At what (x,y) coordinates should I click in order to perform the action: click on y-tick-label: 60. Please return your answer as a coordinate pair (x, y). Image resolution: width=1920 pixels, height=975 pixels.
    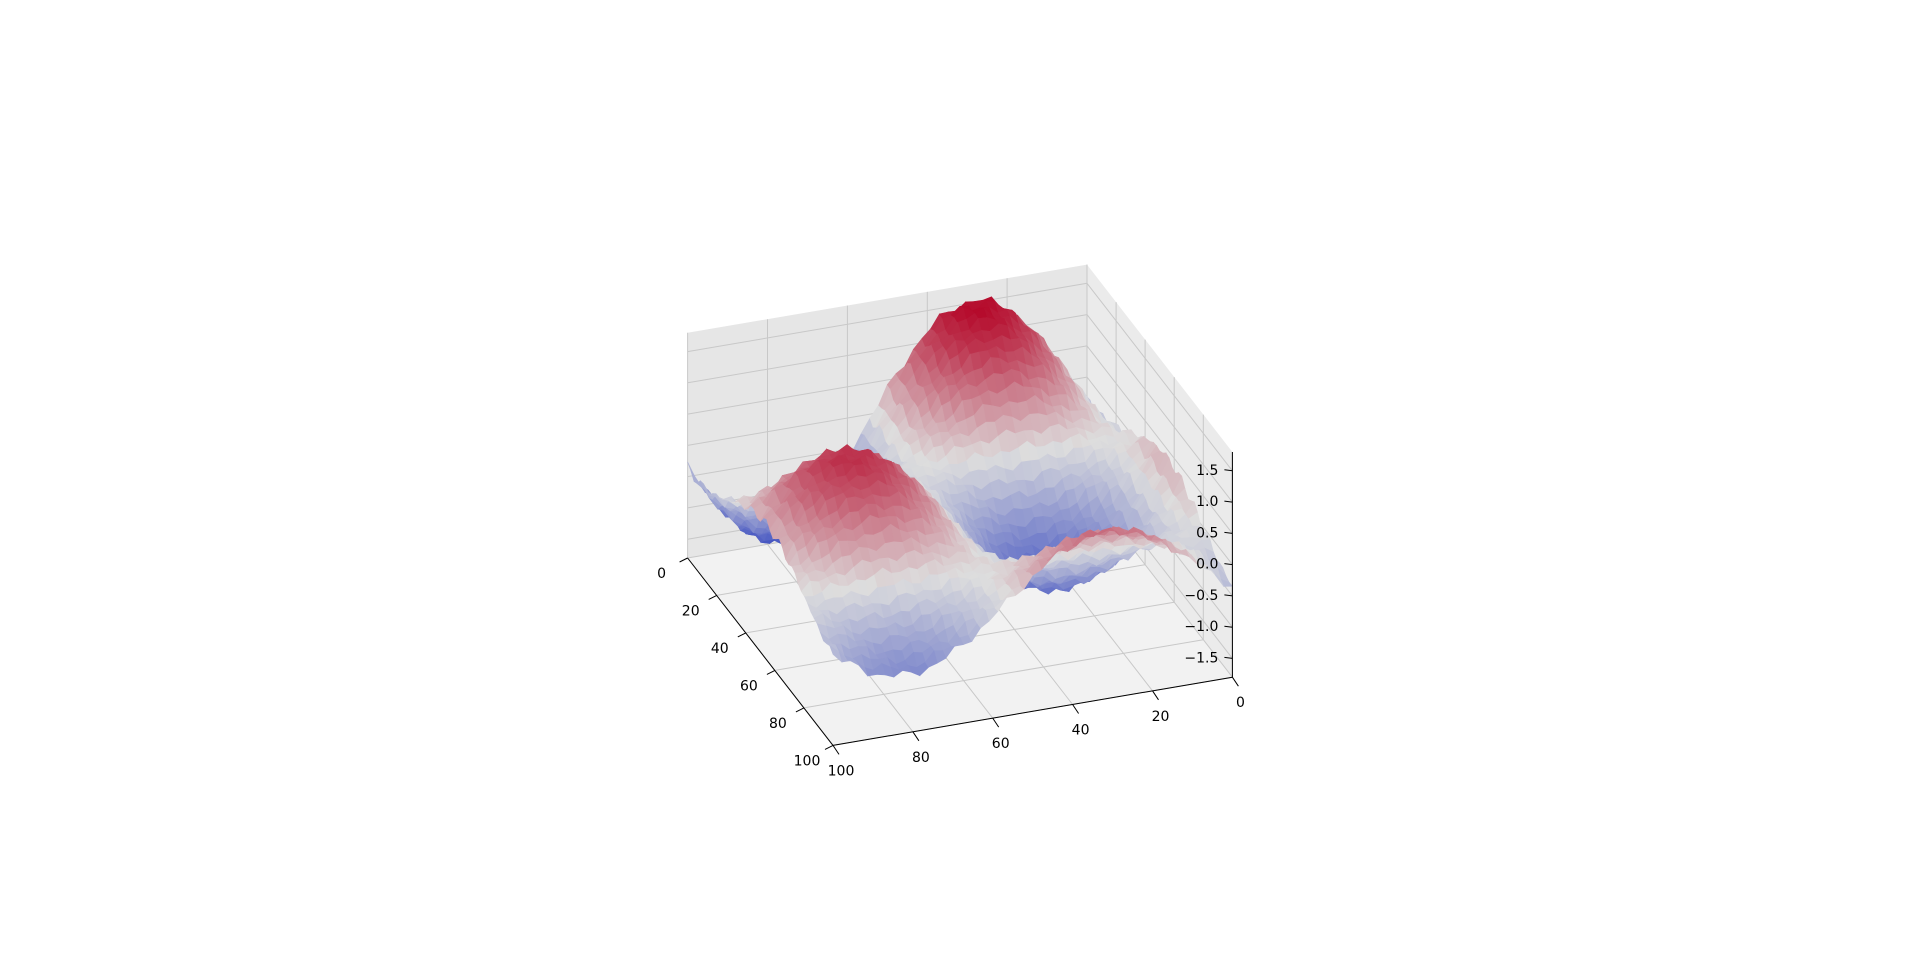
    Looking at the image, I should click on (749, 686).